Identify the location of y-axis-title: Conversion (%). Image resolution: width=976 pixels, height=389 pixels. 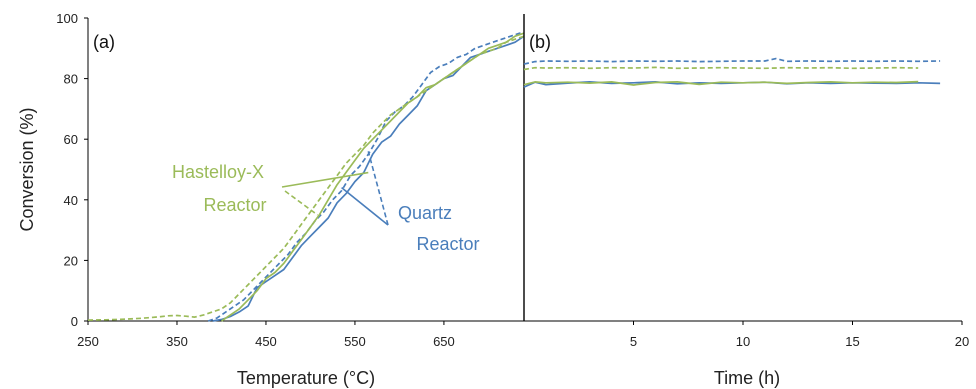
(27, 169).